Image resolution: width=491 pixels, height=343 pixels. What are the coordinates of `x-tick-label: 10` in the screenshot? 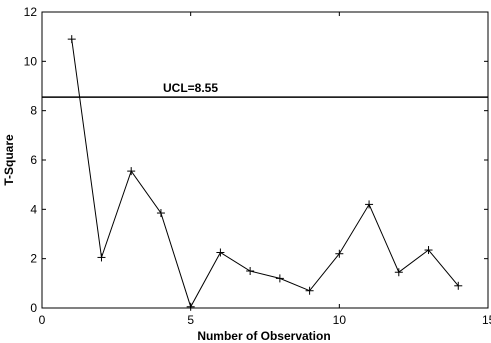 It's located at (340, 320).